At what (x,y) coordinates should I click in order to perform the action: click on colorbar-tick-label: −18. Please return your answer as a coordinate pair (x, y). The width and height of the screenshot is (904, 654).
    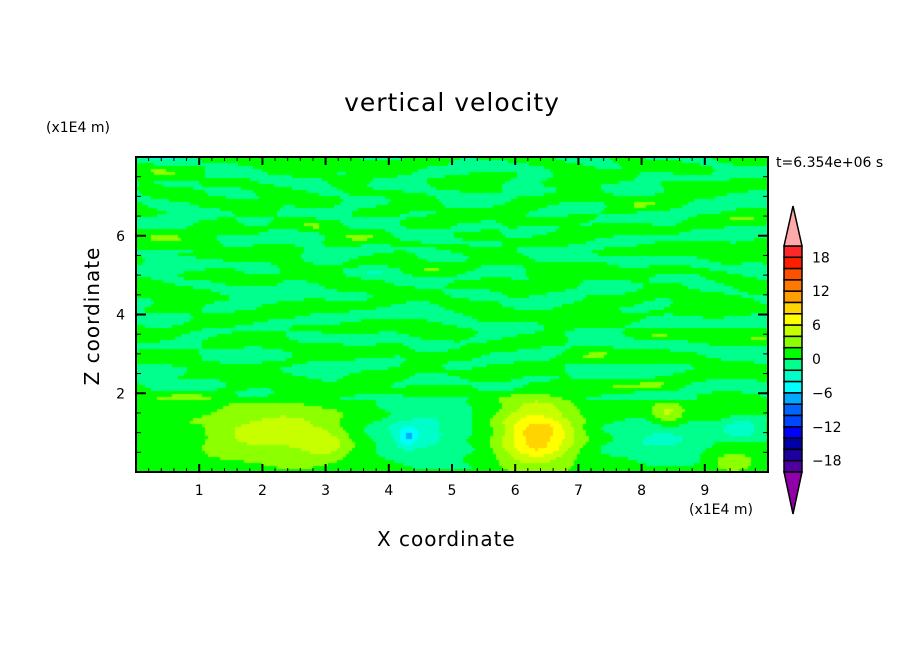
    Looking at the image, I should click on (827, 462).